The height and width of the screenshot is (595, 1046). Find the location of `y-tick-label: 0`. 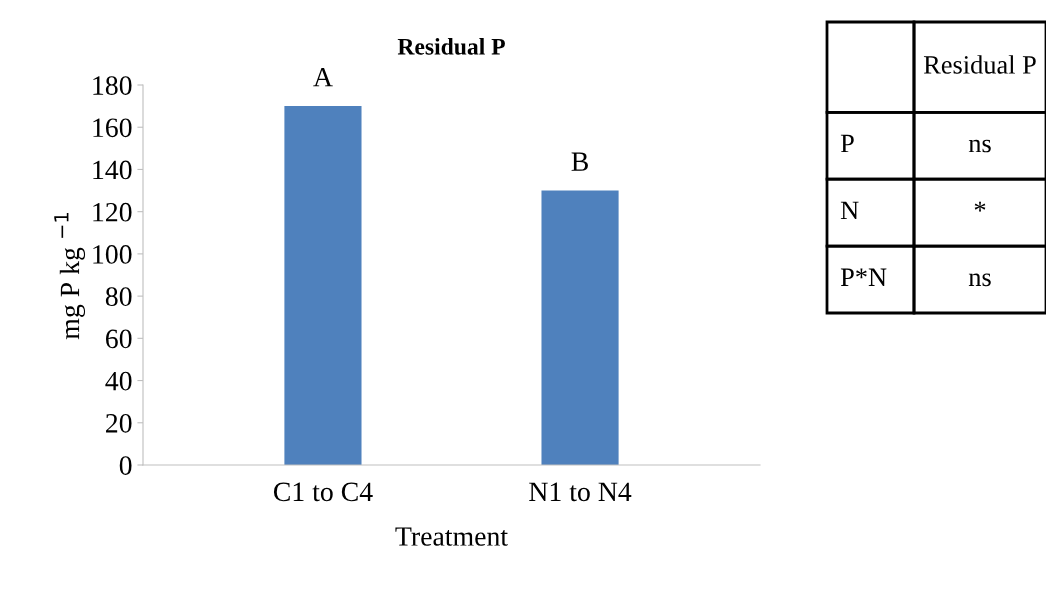

y-tick-label: 0 is located at coordinates (125, 465).